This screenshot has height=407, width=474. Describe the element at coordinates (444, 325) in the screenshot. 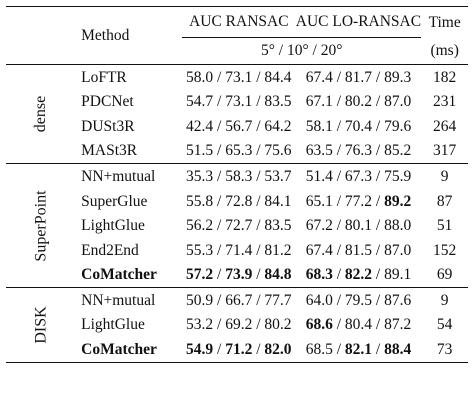

I see `time-value: 54` at that location.